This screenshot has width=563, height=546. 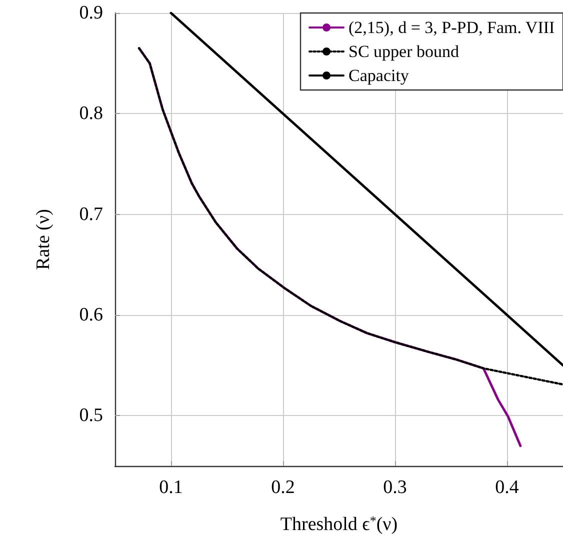 I want to click on y-tick-label: 0.5, so click(x=91, y=415).